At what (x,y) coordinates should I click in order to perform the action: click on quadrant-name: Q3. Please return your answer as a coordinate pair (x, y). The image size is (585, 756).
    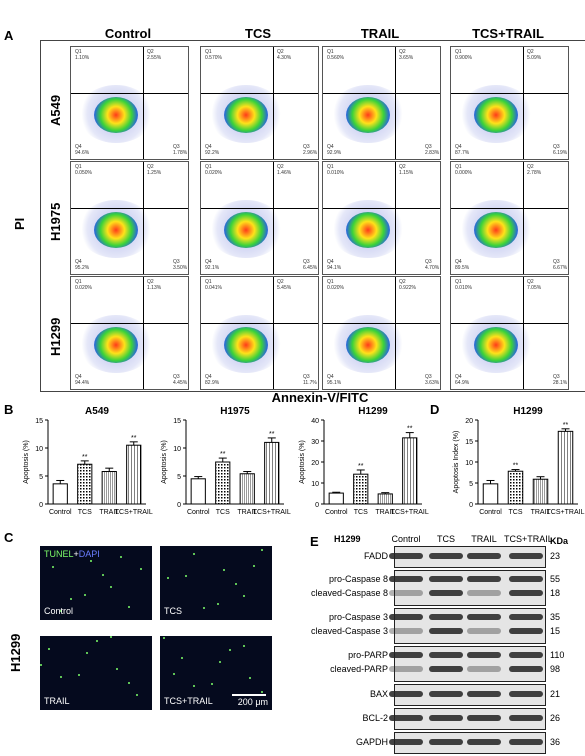
    Looking at the image, I should click on (556, 262).